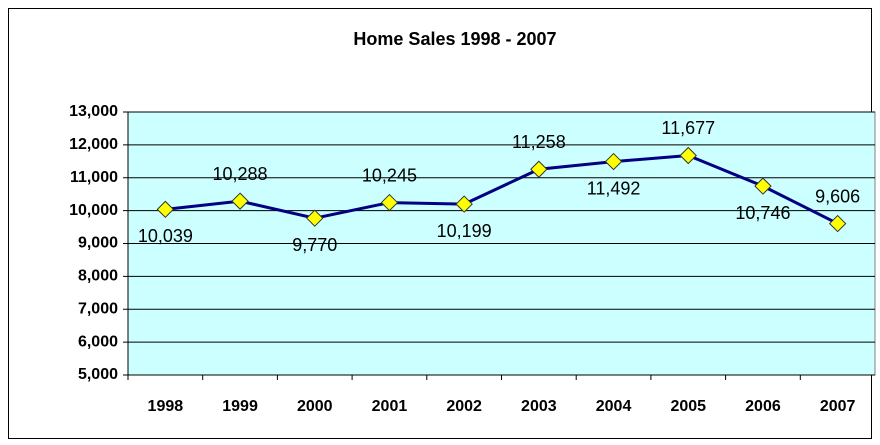  Describe the element at coordinates (688, 406) in the screenshot. I see `x-tick-label: 2005` at that location.